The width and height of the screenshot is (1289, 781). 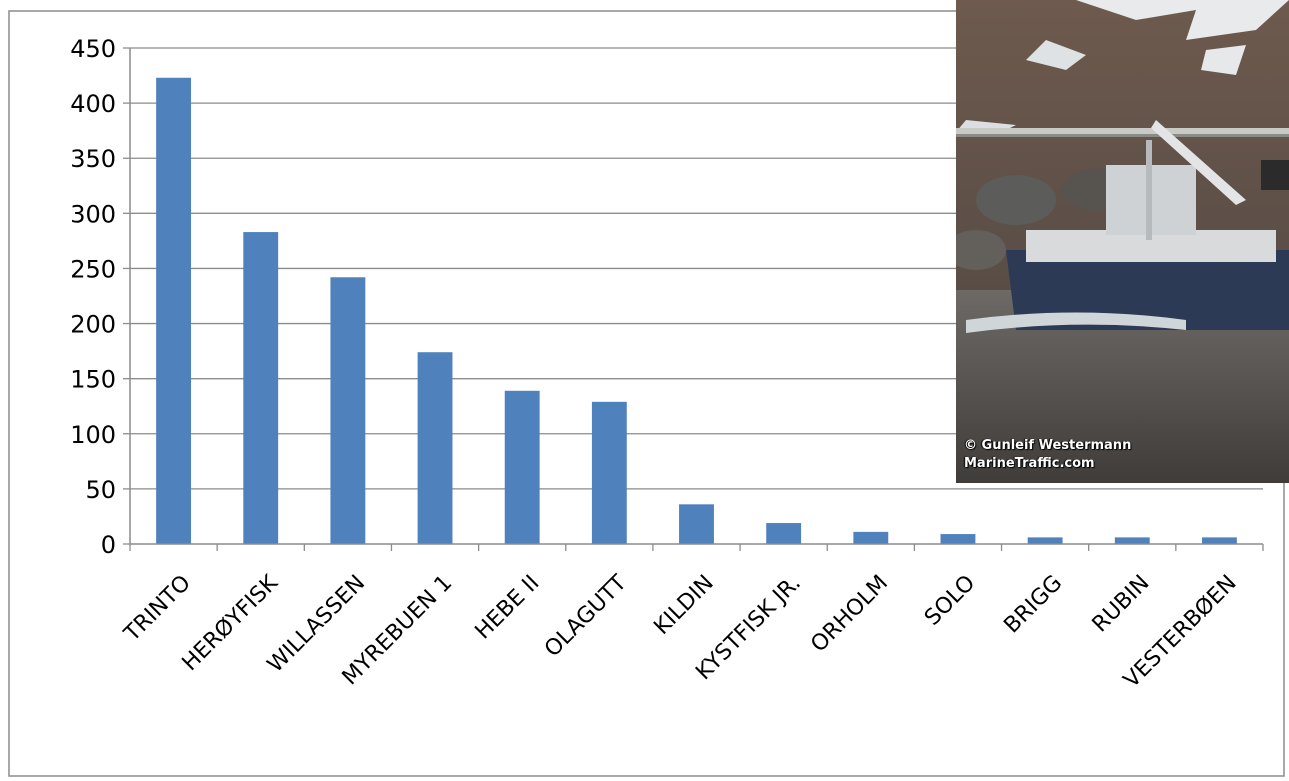 I want to click on y-tick-label: 200, so click(x=93, y=325).